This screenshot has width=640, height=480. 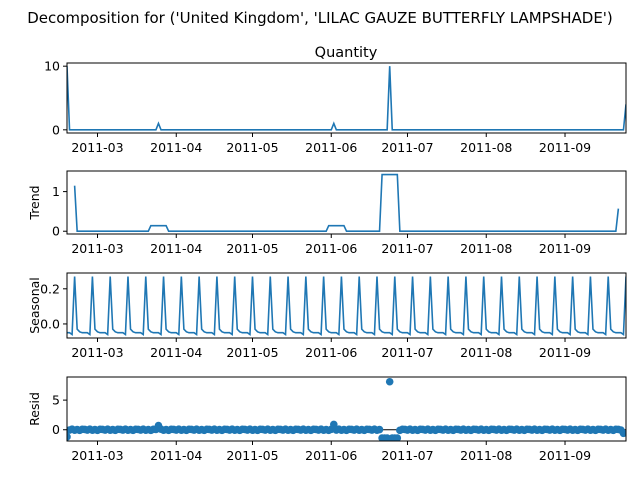 I want to click on resid-ylabel: Resid, so click(x=34, y=409).